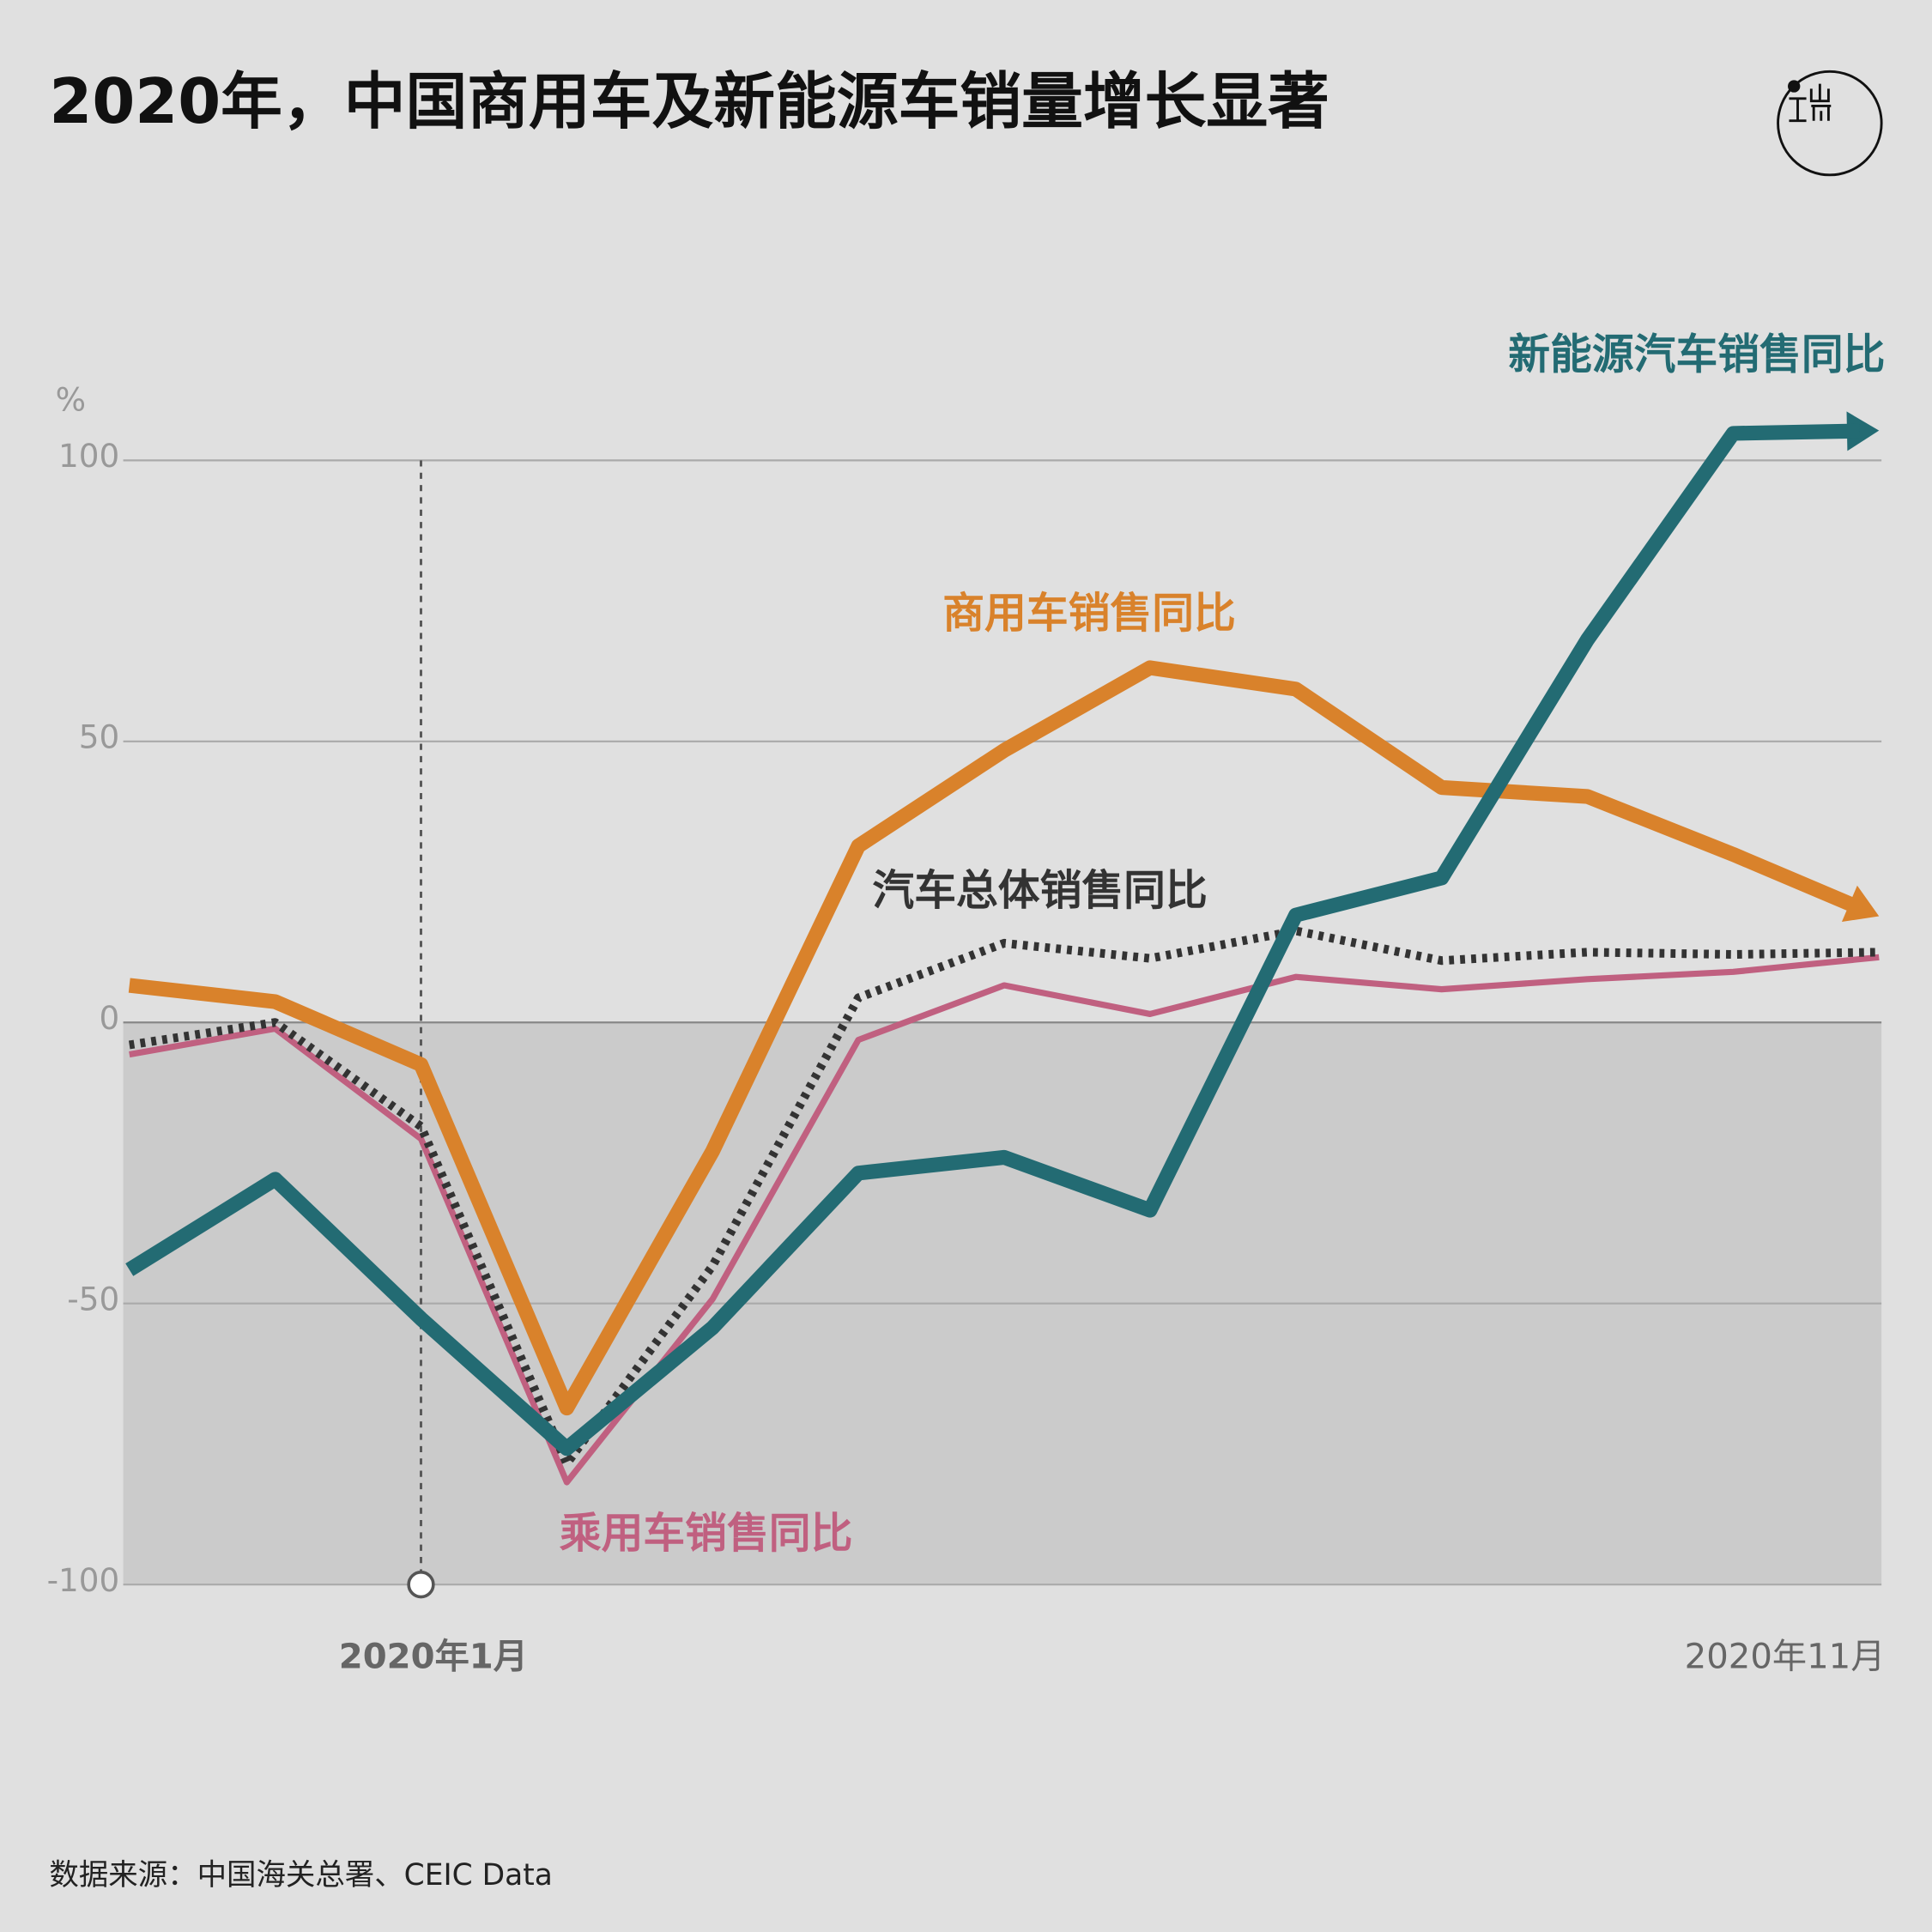 This screenshot has height=1932, width=1932. Describe the element at coordinates (1039, 891) in the screenshot. I see `series-label: 汽车总体销售同比` at that location.